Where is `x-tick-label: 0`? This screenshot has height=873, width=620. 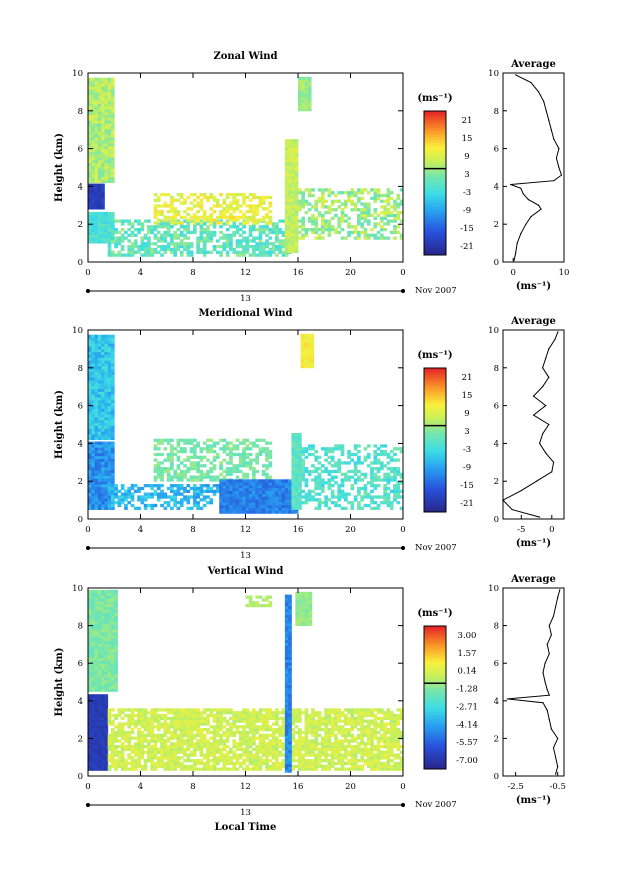
x-tick-label: 0 is located at coordinates (87, 273).